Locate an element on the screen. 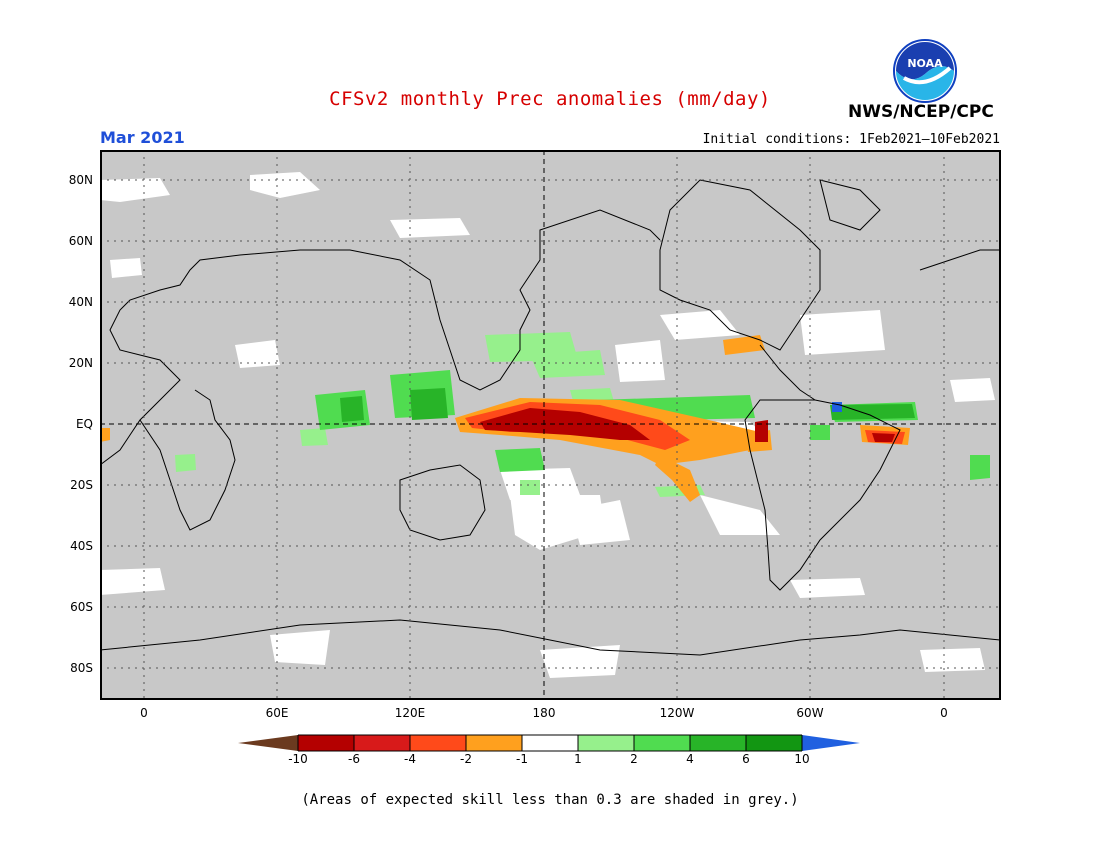 The image size is (1100, 850). lon-label: 60E is located at coordinates (277, 713).